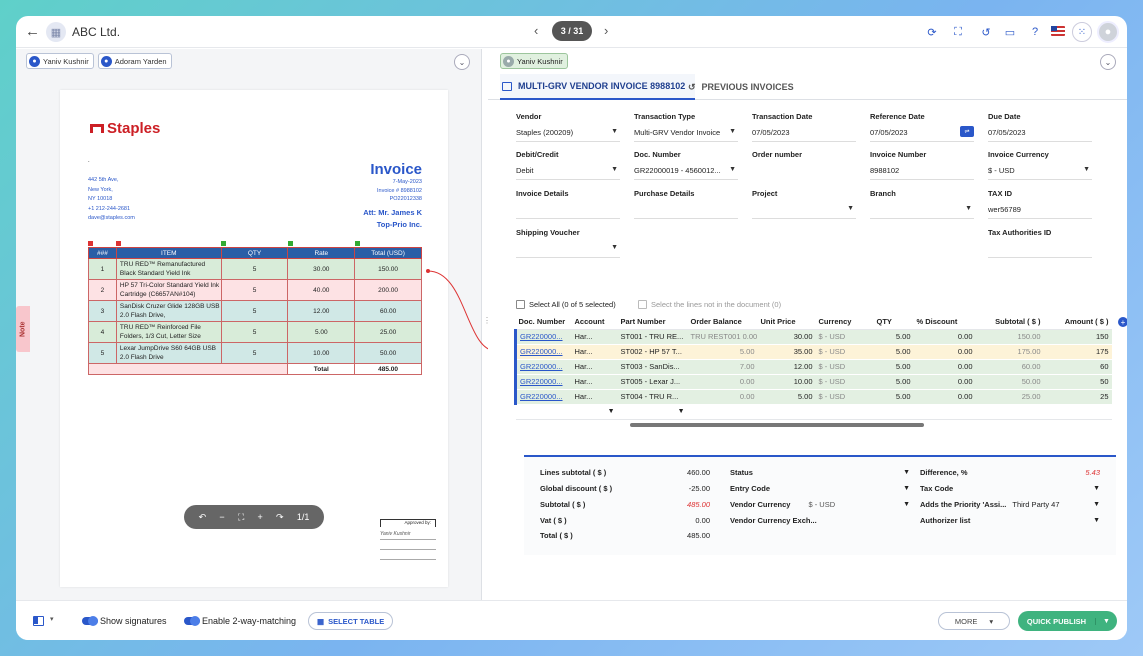  I want to click on branch-field: Branch ▼, so click(922, 204).